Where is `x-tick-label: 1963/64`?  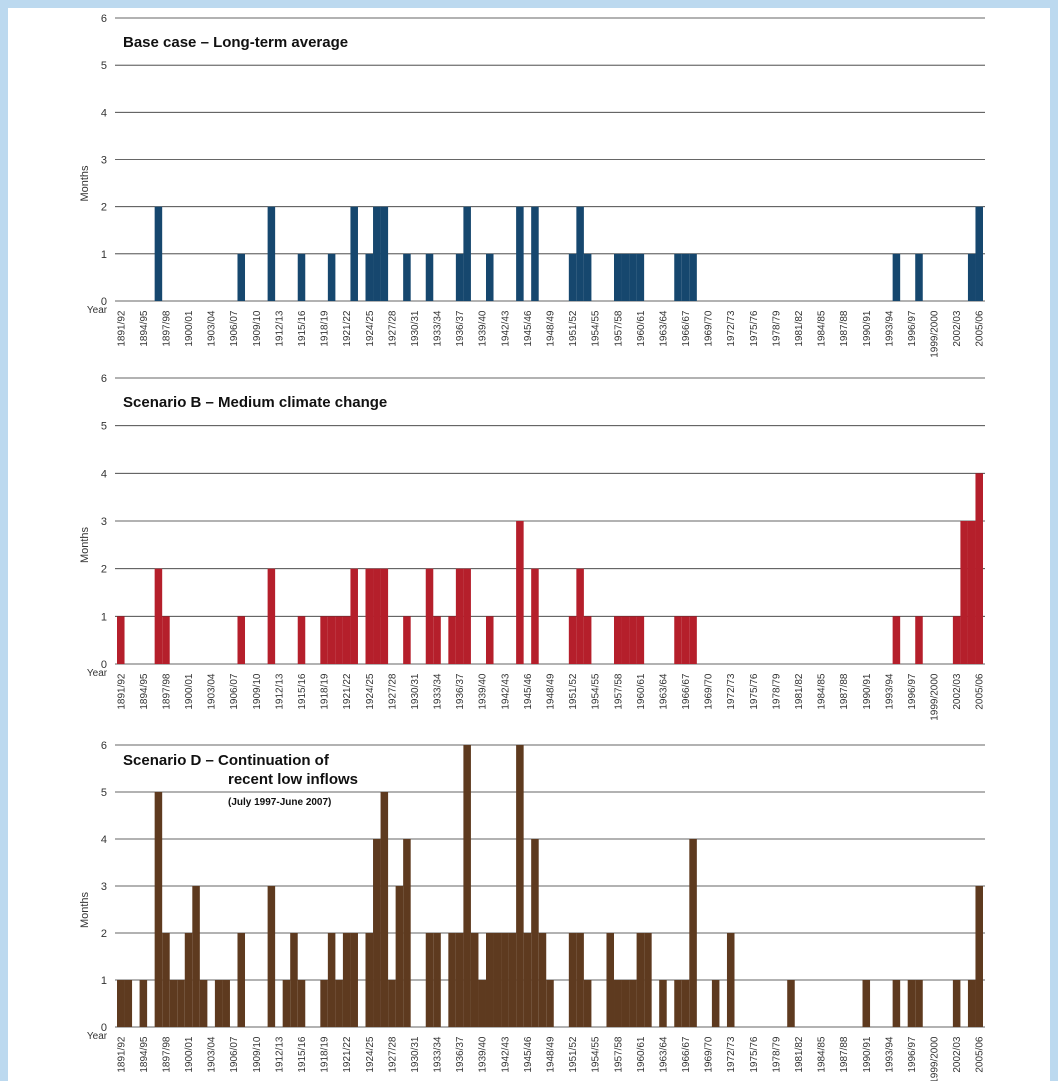
x-tick-label: 1963/64 is located at coordinates (663, 328).